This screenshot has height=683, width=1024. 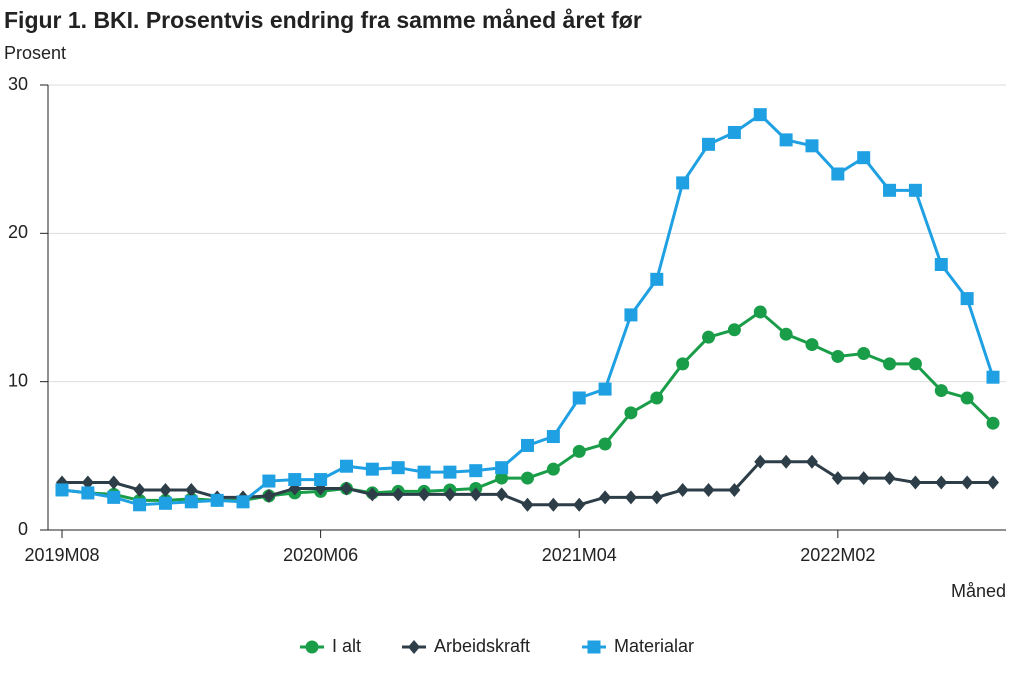 What do you see at coordinates (346, 646) in the screenshot?
I see `legend-label: I alt` at bounding box center [346, 646].